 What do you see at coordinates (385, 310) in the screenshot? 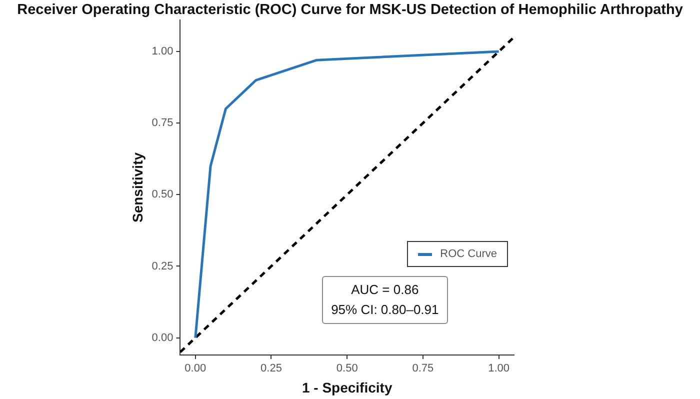
I see `annotation: 95% CI: 0.80–0.91` at bounding box center [385, 310].